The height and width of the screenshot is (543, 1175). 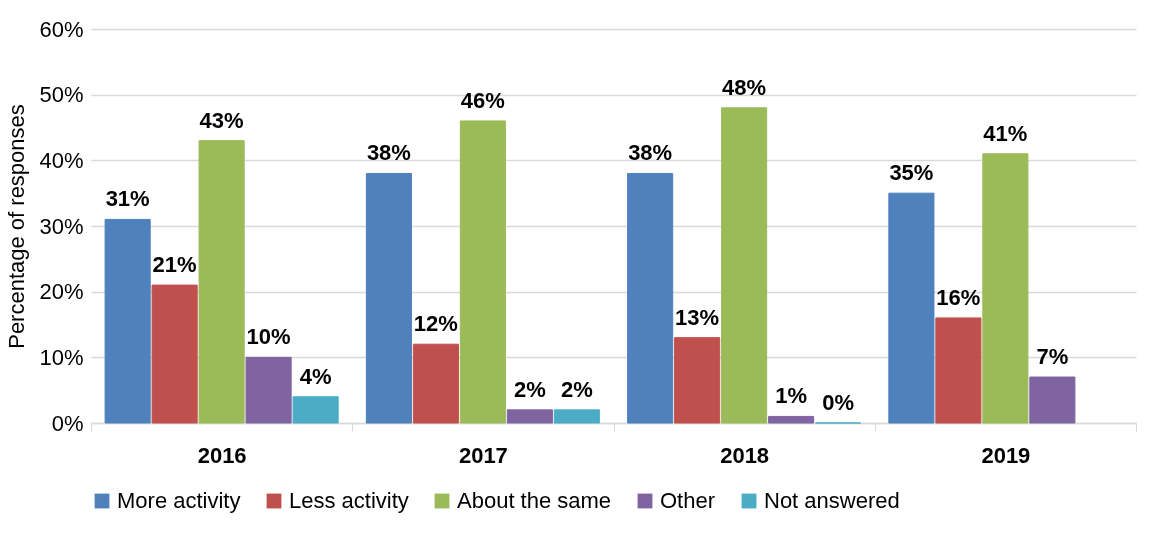 What do you see at coordinates (832, 500) in the screenshot?
I see `legend-label: Not answered` at bounding box center [832, 500].